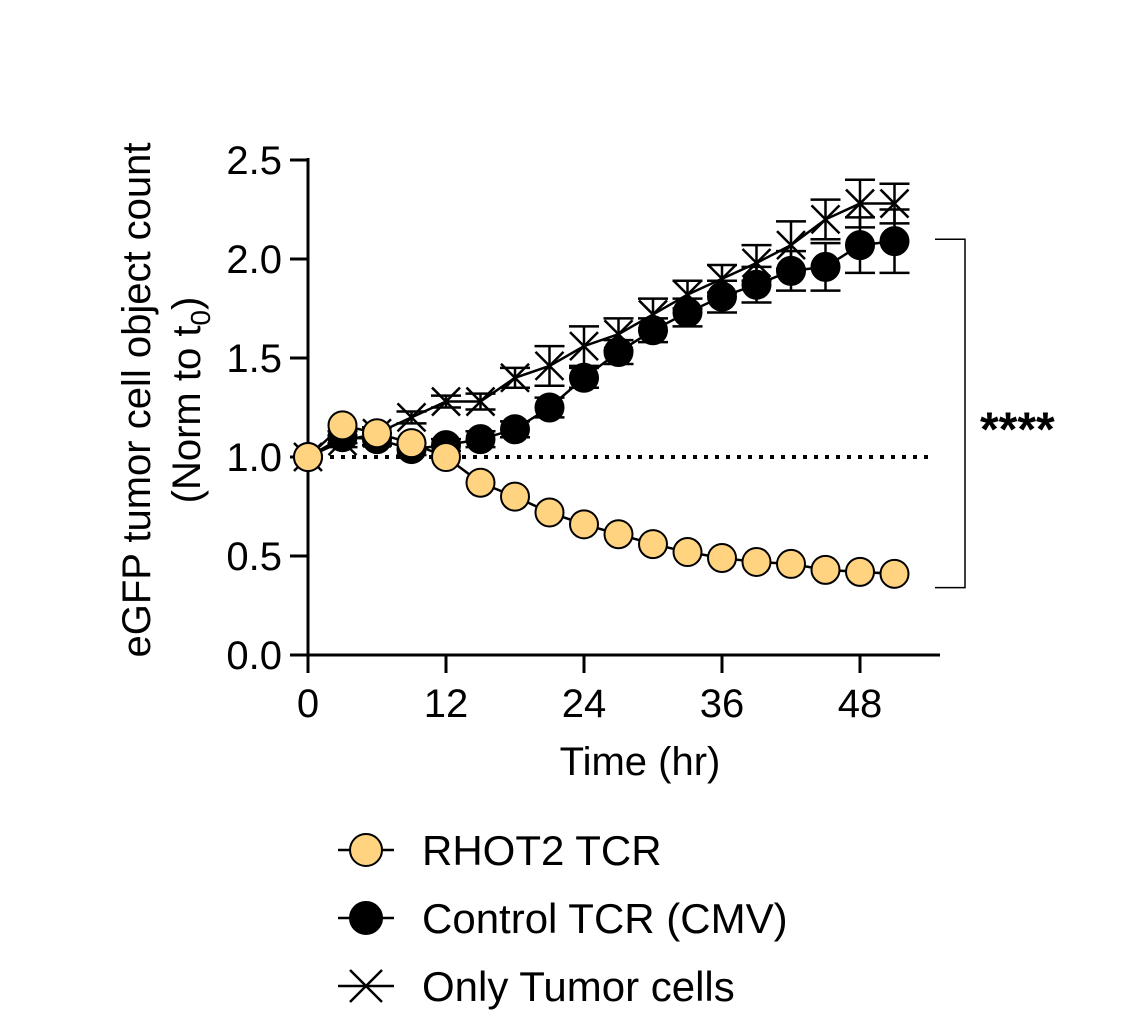  I want to click on y-axis-title: eGFP tumor cell object count, so click(137, 399).